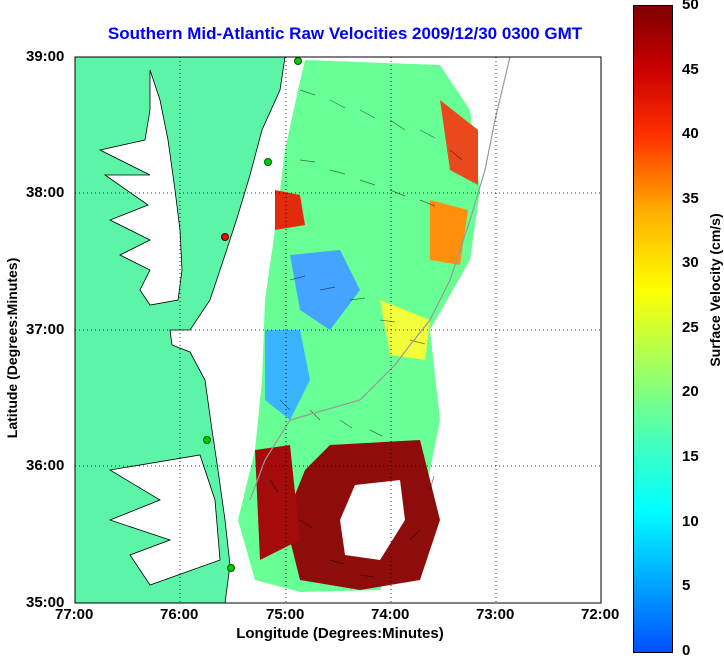  Describe the element at coordinates (690, 327) in the screenshot. I see `colorbar-tick: 25` at that location.